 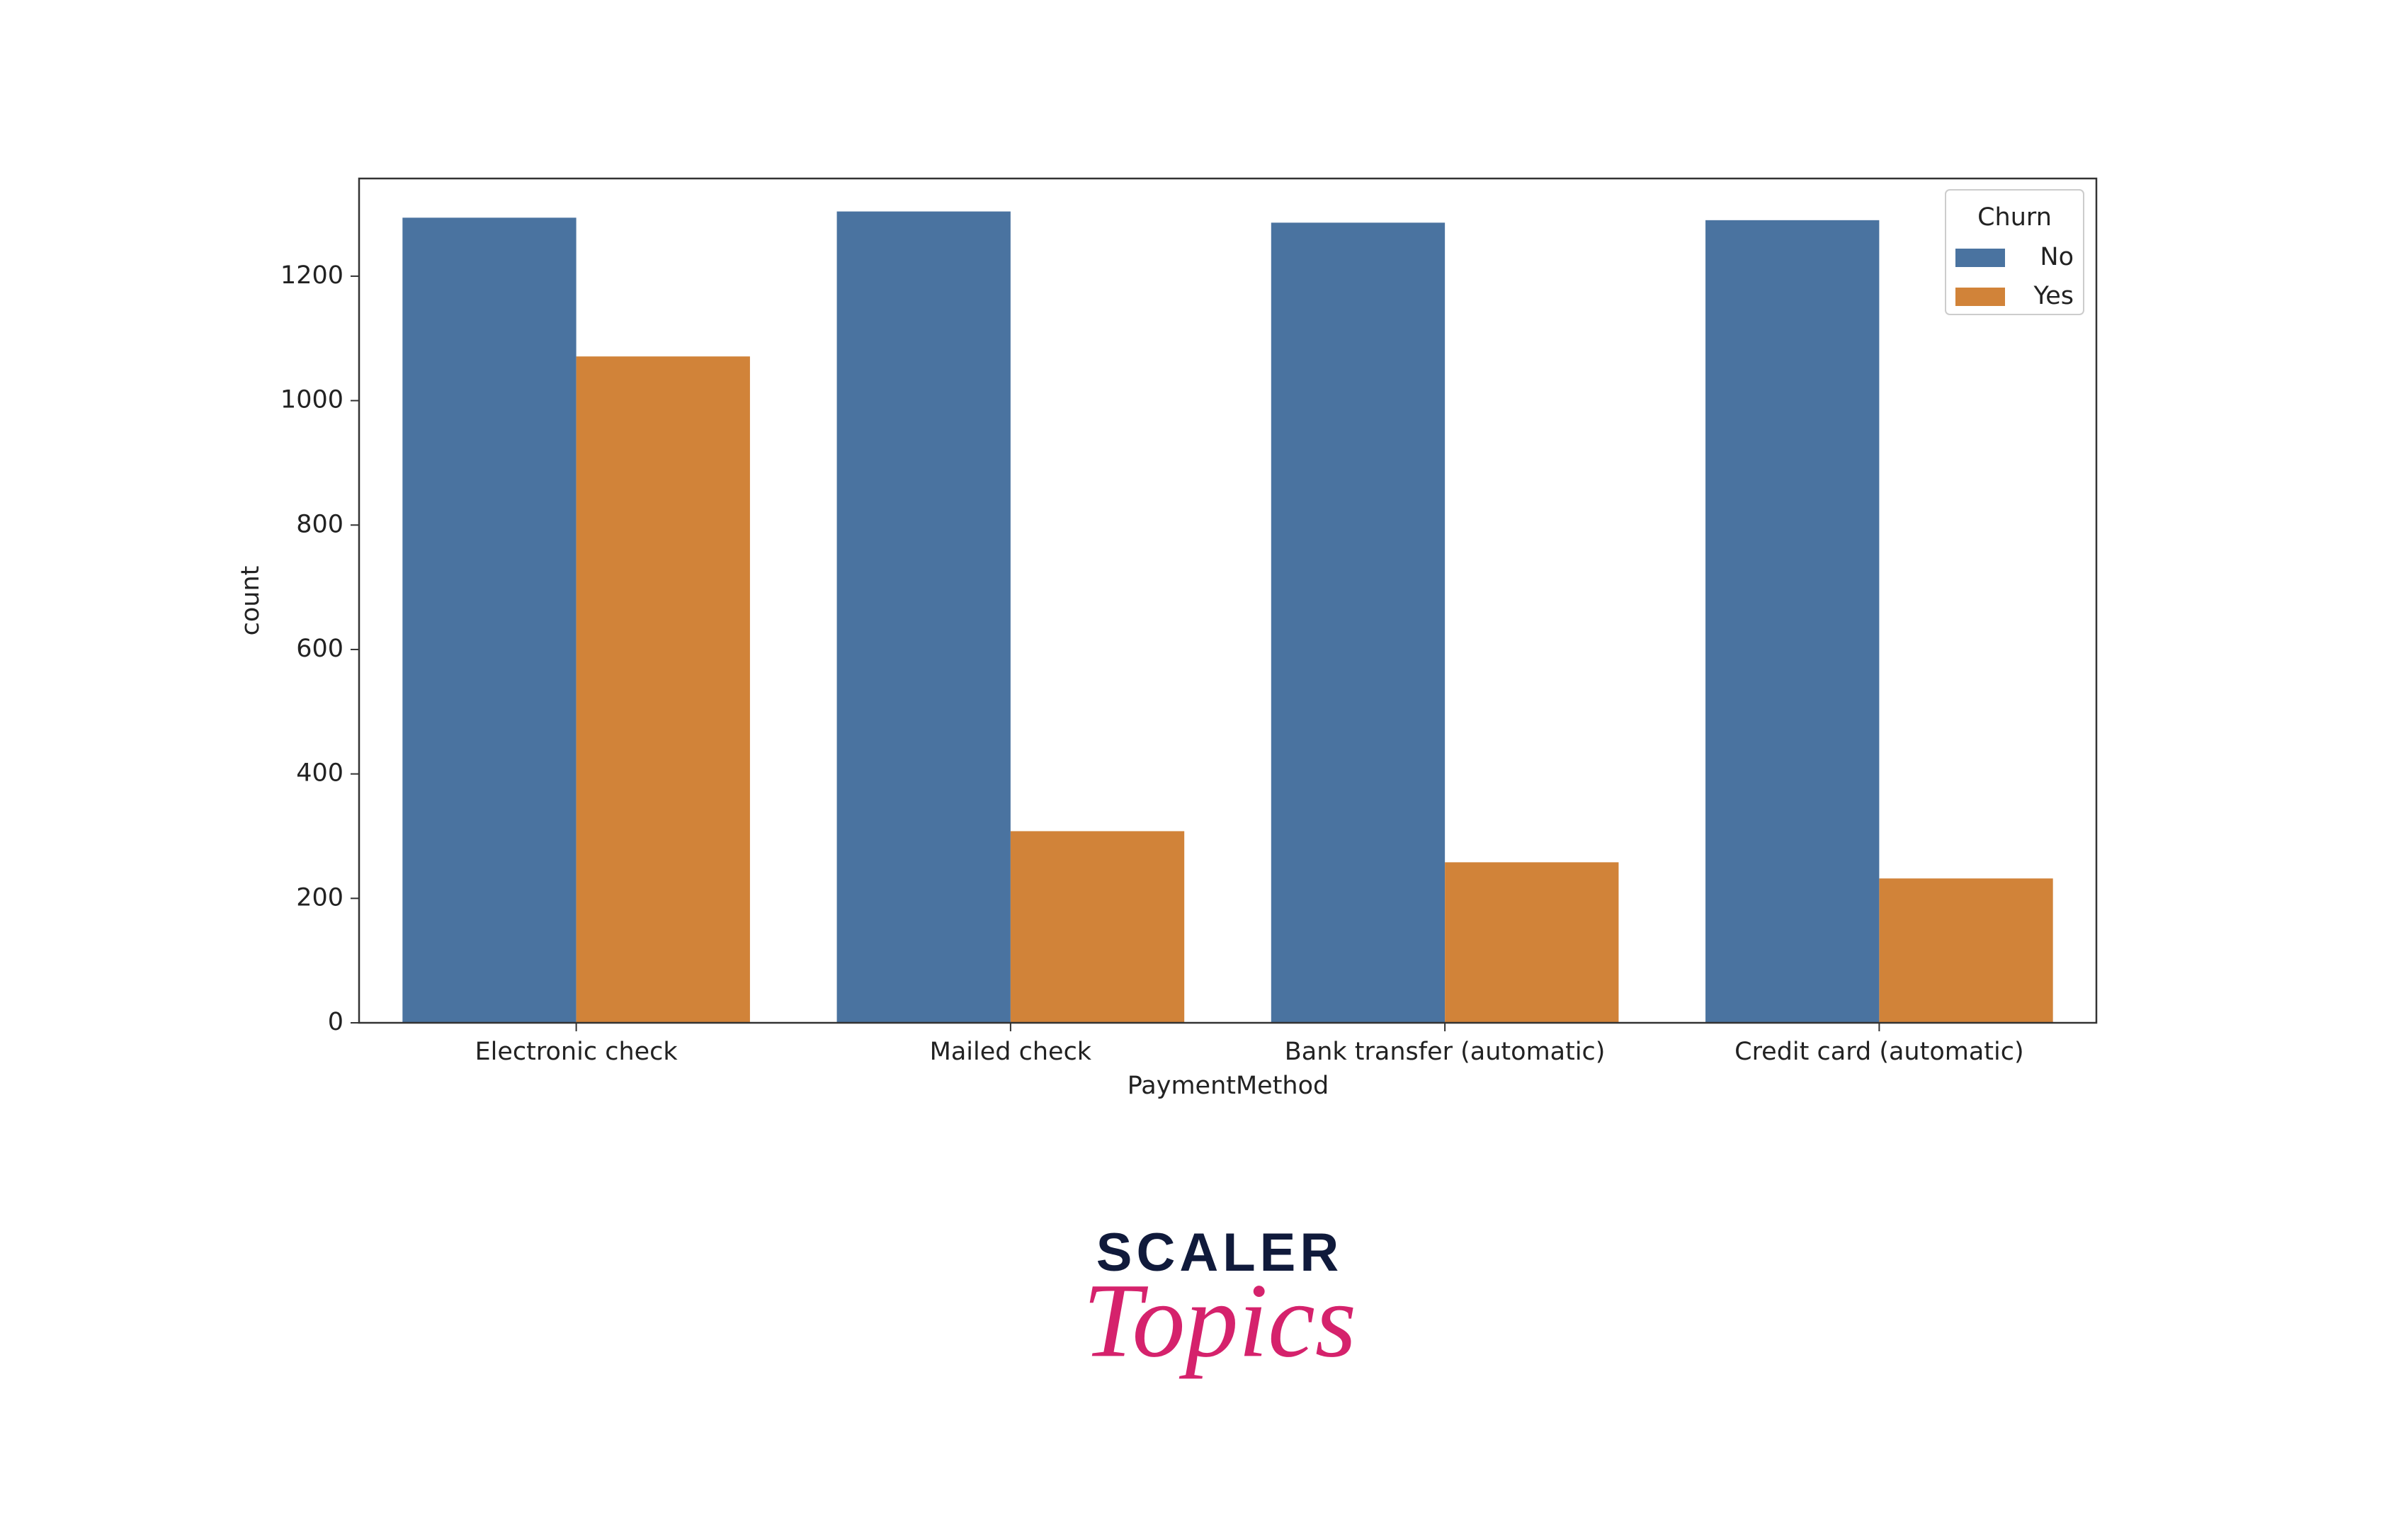 I want to click on legend-title: Churn, so click(x=2014, y=218).